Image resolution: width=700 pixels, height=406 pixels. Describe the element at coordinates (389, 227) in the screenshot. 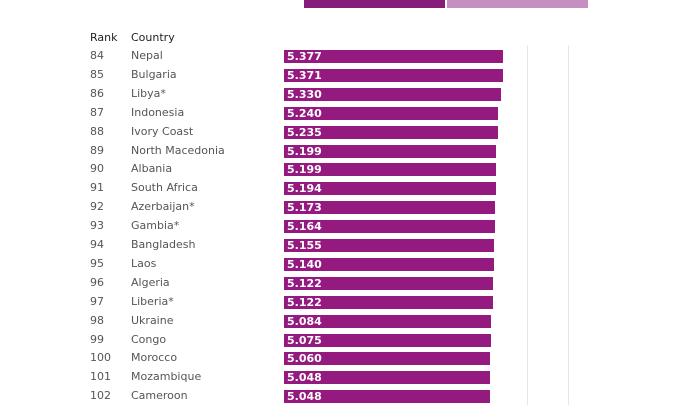

I see `score-bar: 5.164` at that location.